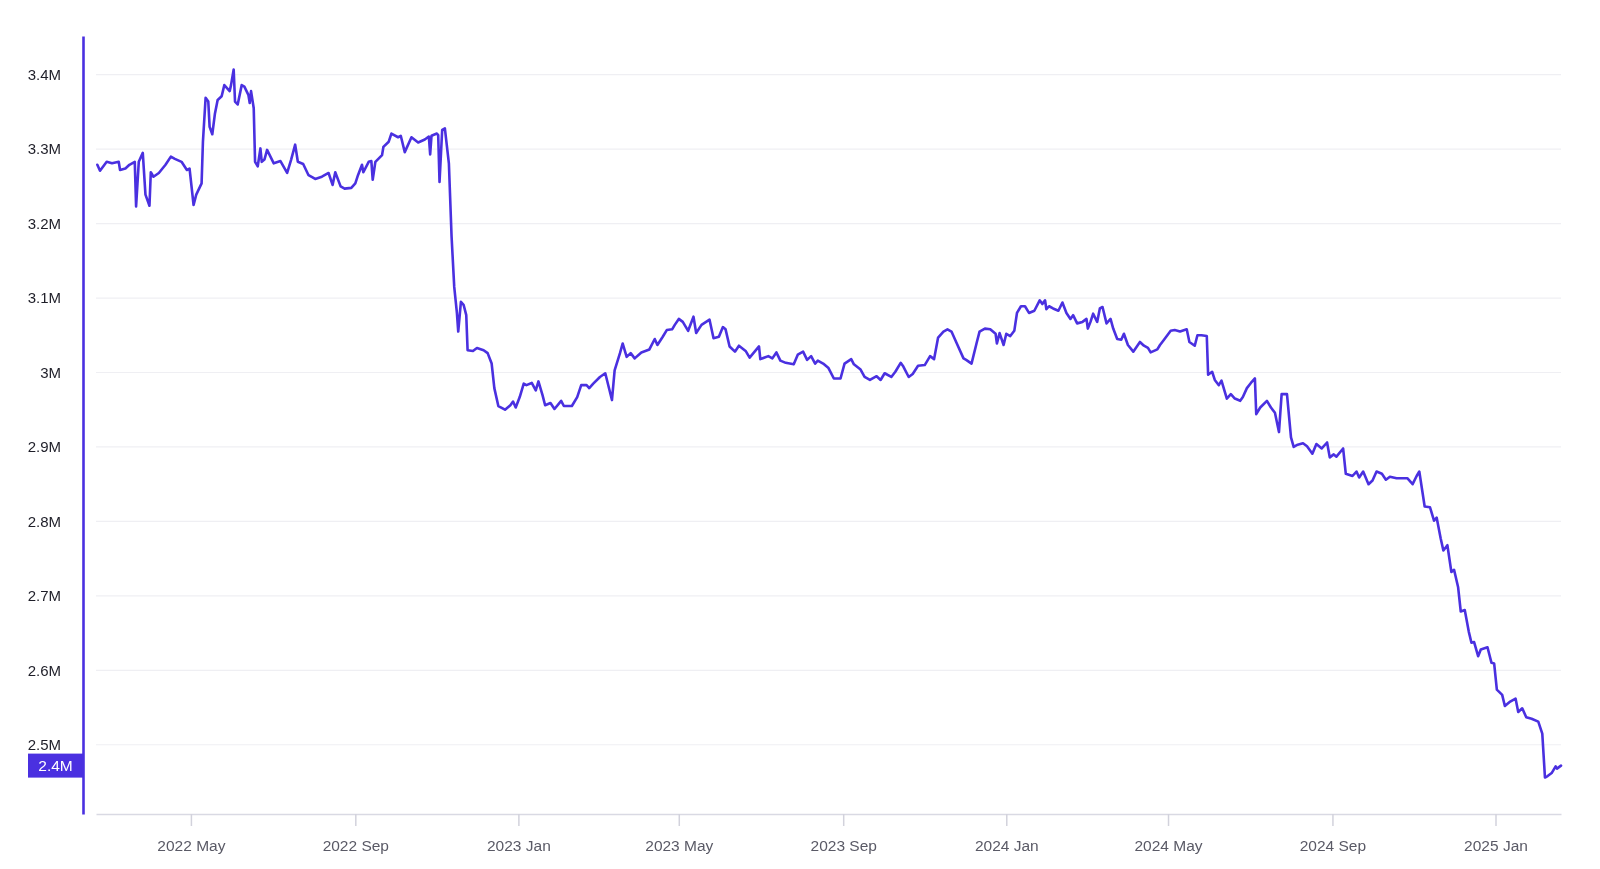 The width and height of the screenshot is (1600, 869). What do you see at coordinates (44, 149) in the screenshot?
I see `y-tick-label: 3.3M` at bounding box center [44, 149].